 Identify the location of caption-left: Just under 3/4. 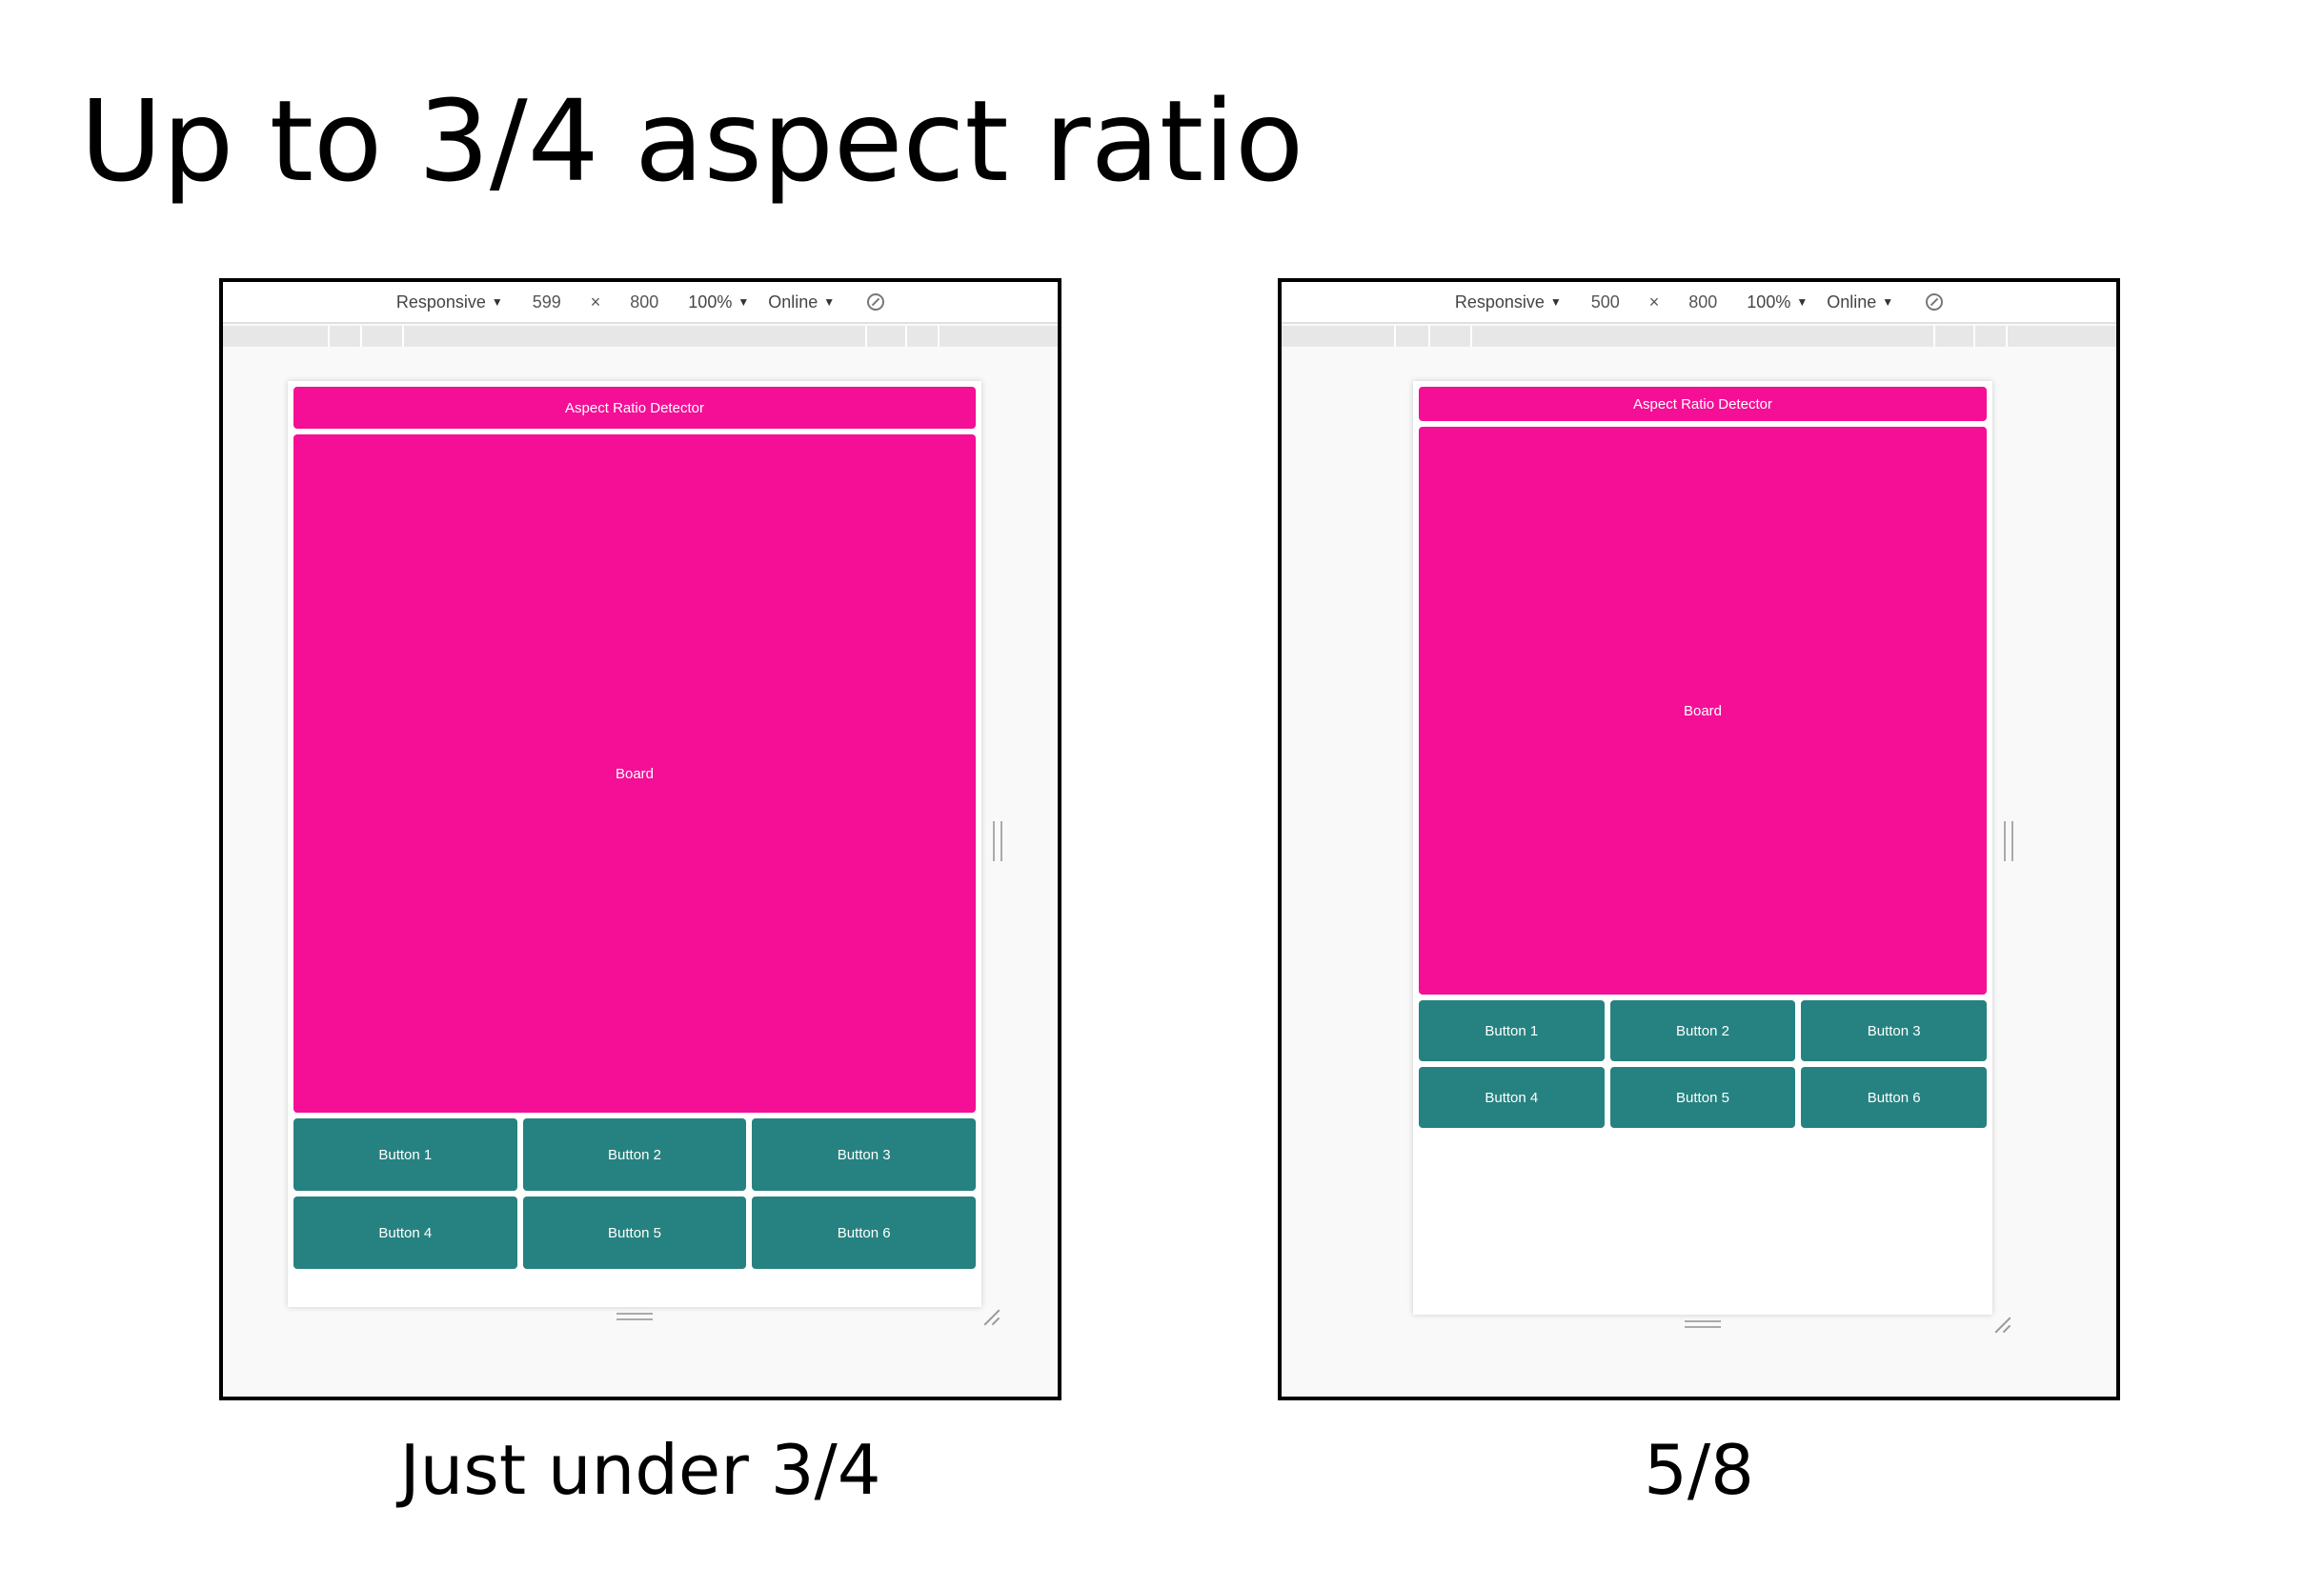
(640, 1470).